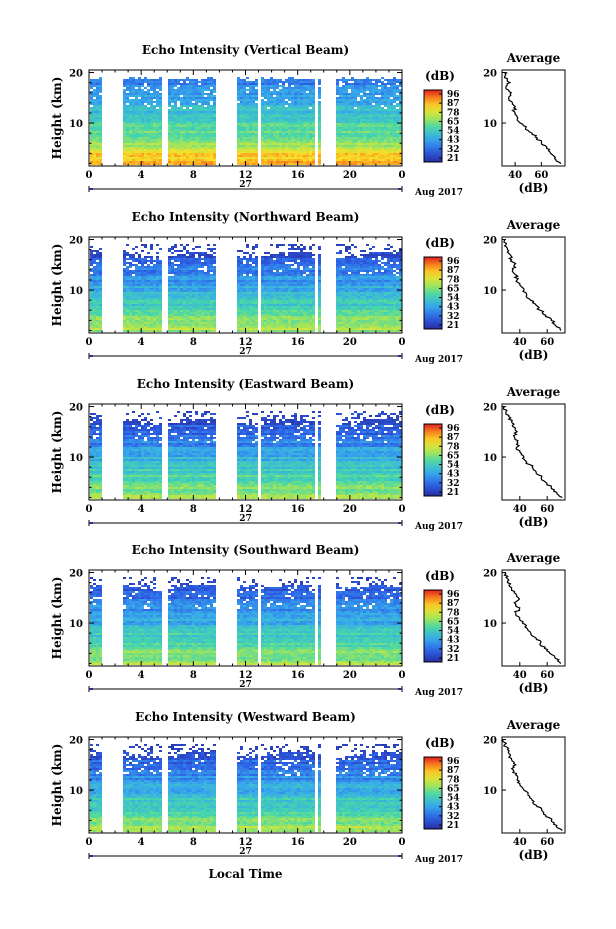 This screenshot has width=616, height=929. What do you see at coordinates (246, 217) in the screenshot?
I see `panel-title: Echo Intensity (Northward Beam)` at bounding box center [246, 217].